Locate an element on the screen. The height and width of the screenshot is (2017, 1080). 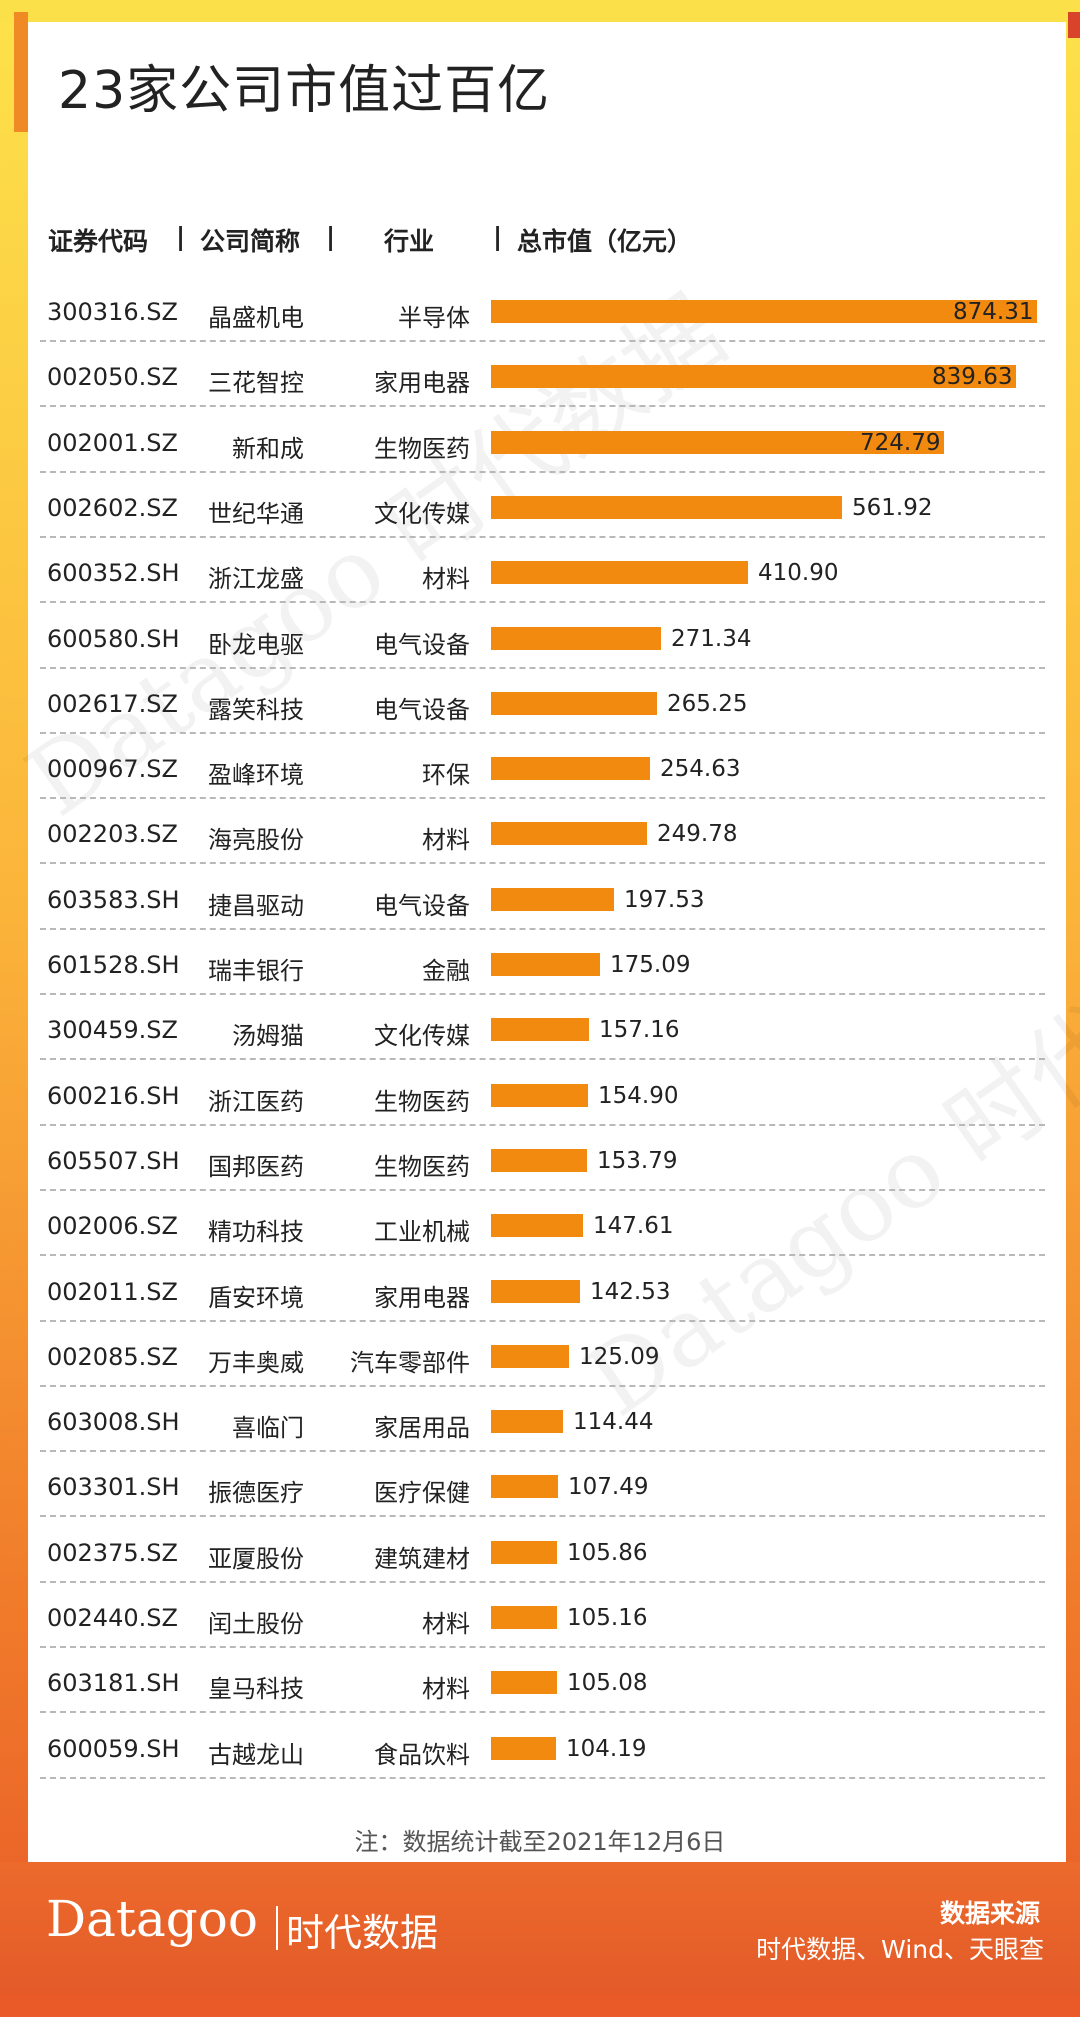
industry-label: 医疗保健 is located at coordinates (422, 1493).